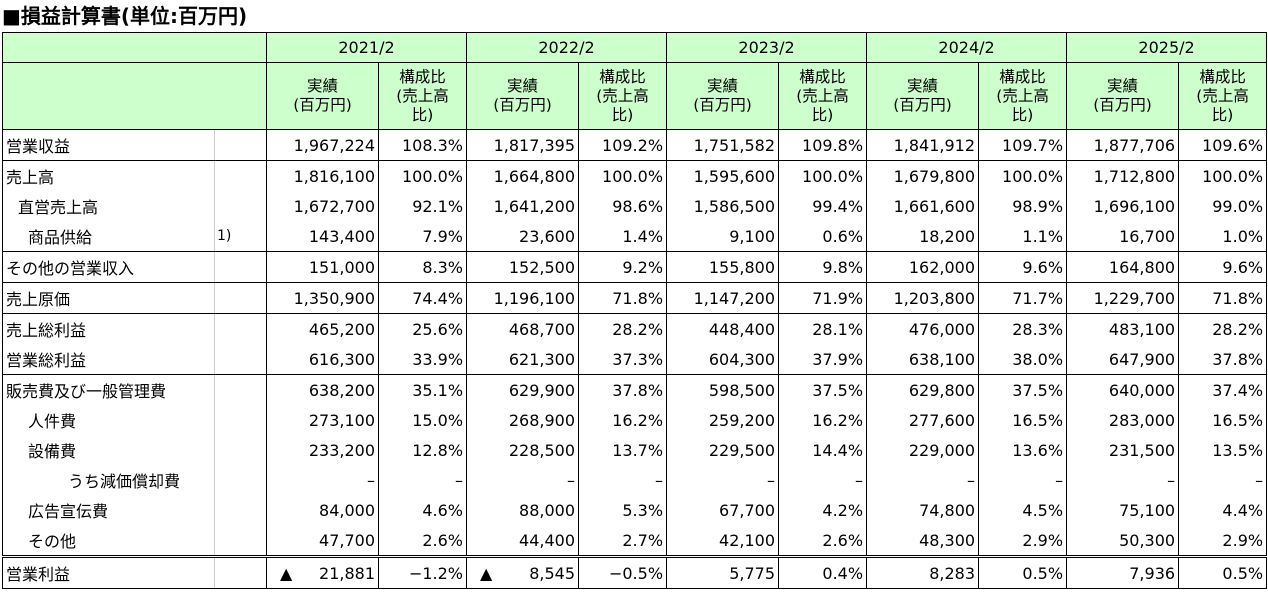  I want to click on ratio-value-cell: 4.5%, so click(1023, 510).